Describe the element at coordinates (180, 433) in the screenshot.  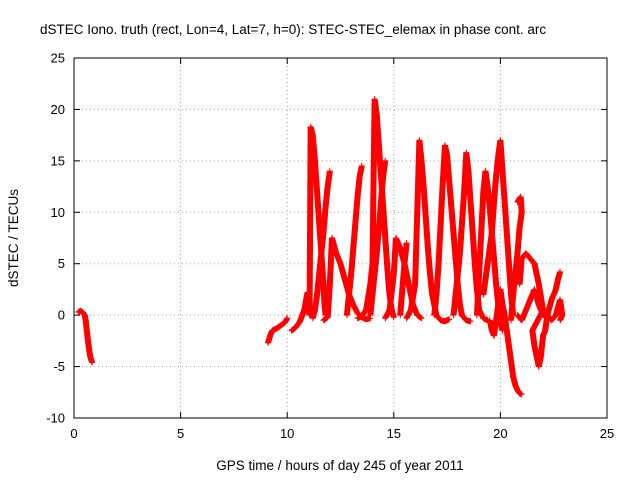
I see `x-tick-label: 5` at that location.